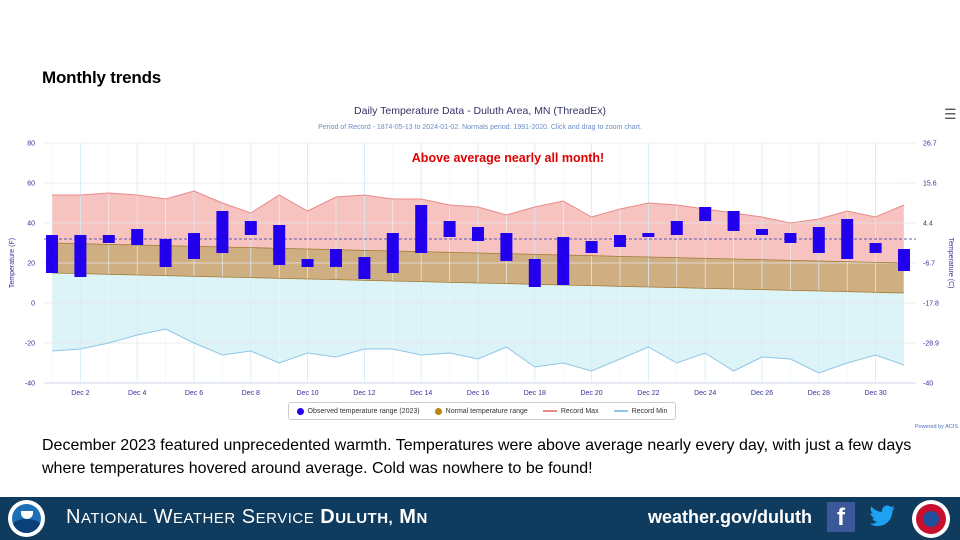 The image size is (960, 540). What do you see at coordinates (876, 393) in the screenshot?
I see `x-tick-label: Dec 30` at bounding box center [876, 393].